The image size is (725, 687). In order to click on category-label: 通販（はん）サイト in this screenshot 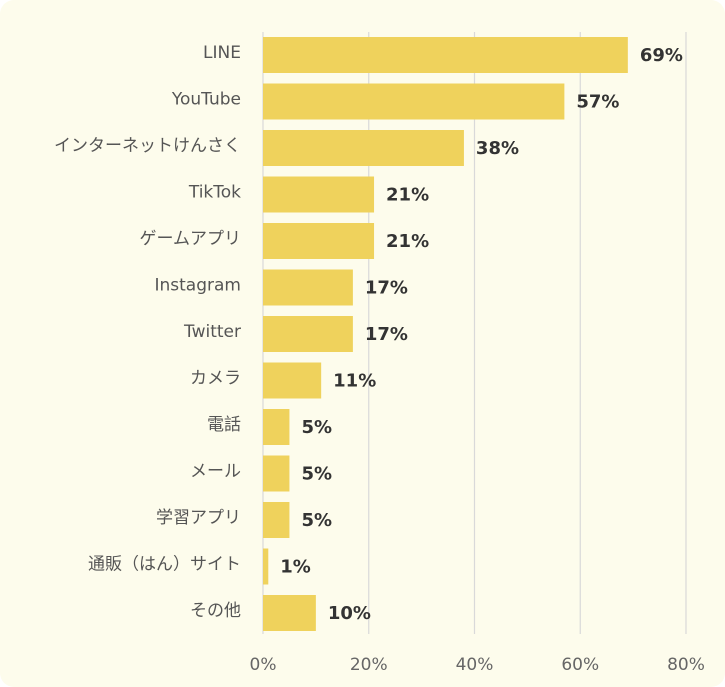, I will do `click(164, 565)`.